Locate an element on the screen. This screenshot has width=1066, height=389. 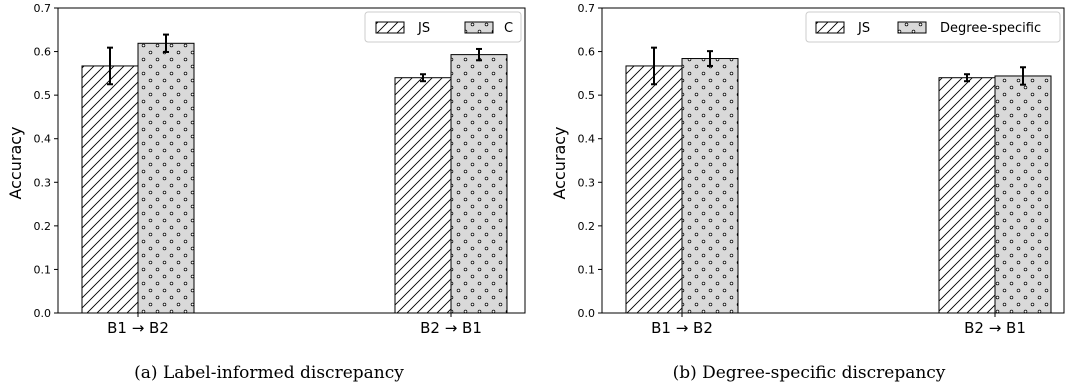
legend-label: Degree-specific is located at coordinates (990, 28).